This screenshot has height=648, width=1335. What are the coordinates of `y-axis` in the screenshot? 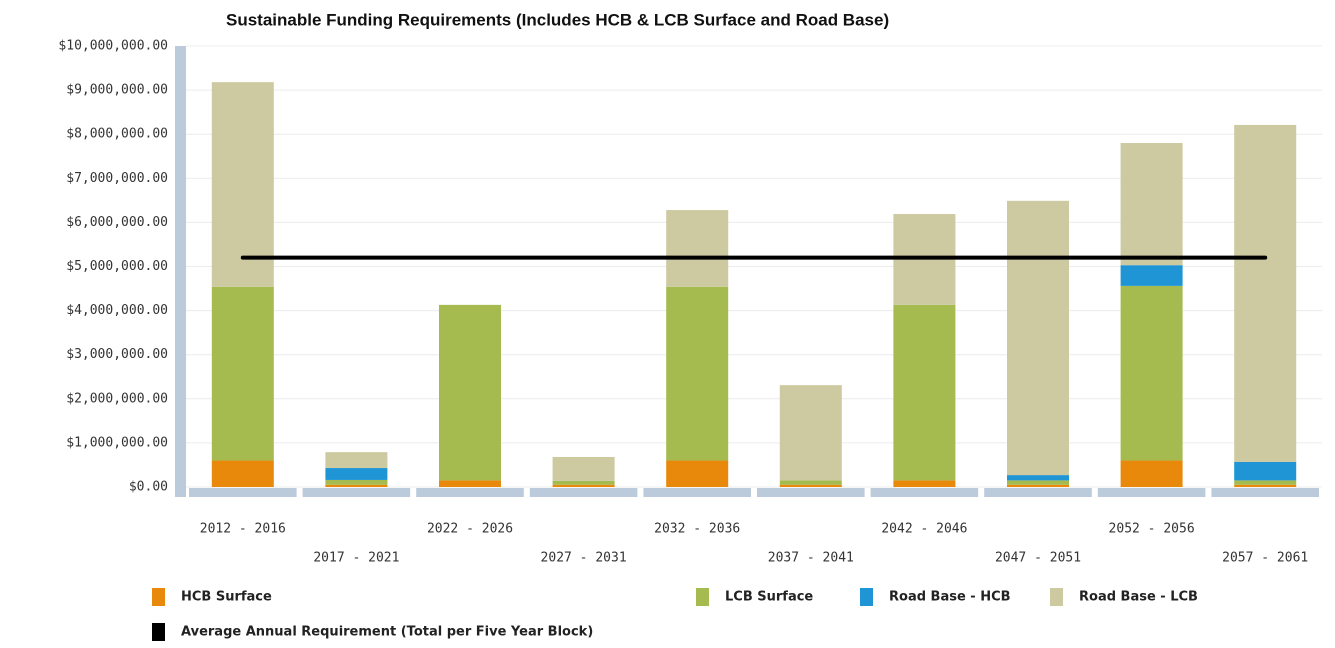 It's located at (180, 271).